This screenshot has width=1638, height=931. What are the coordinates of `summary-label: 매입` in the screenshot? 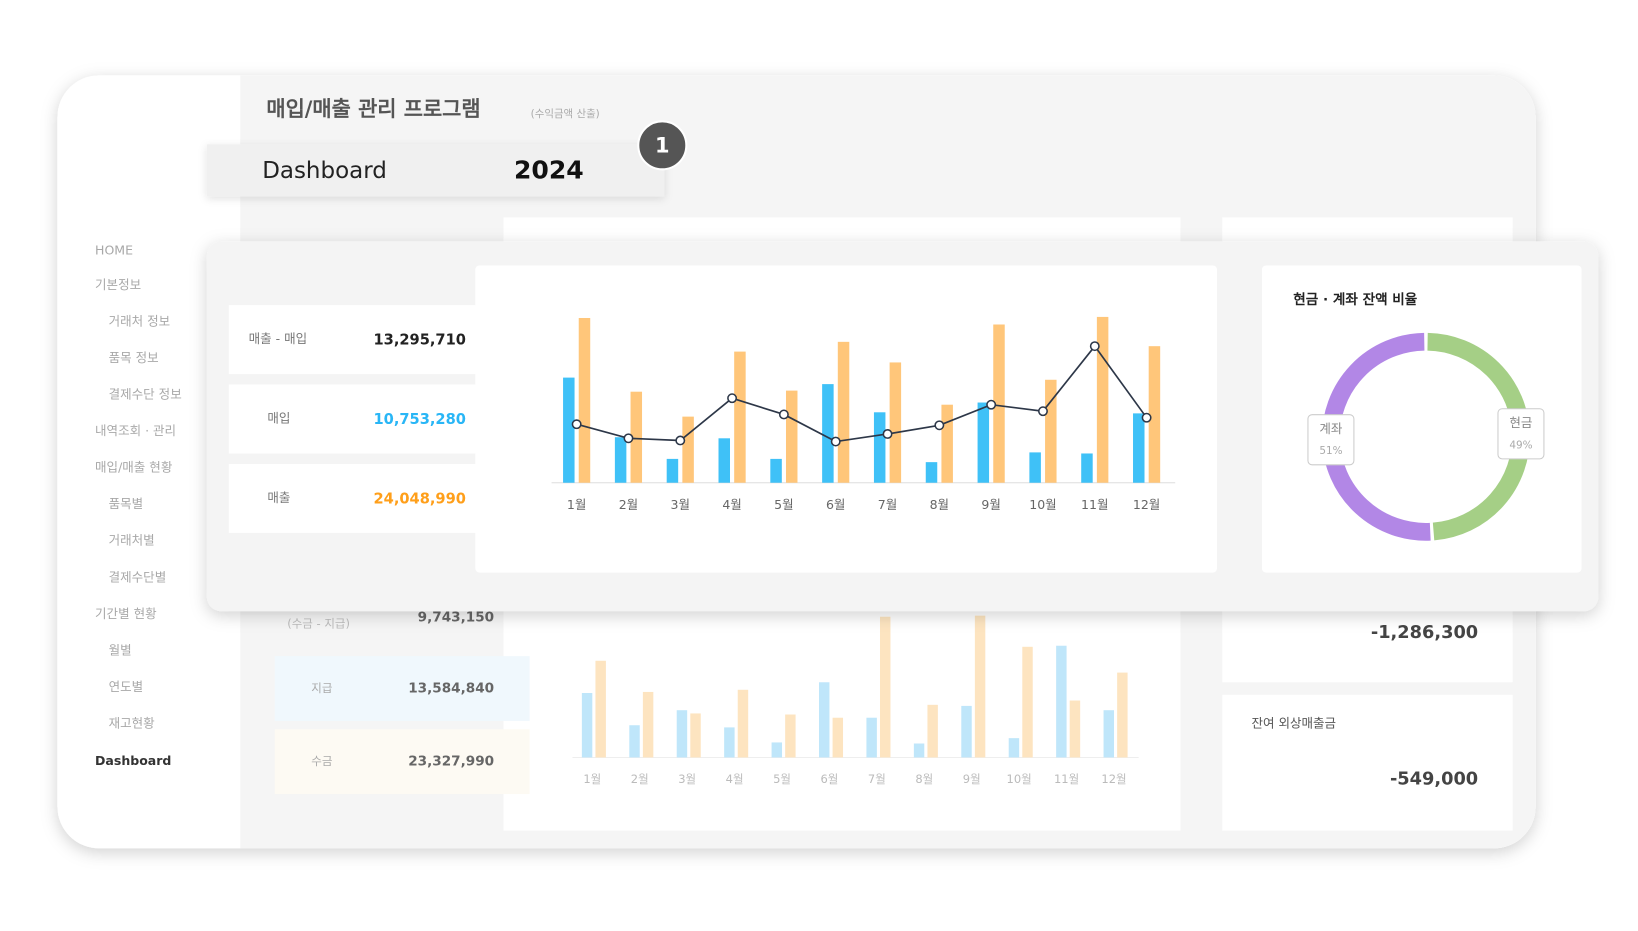 It's located at (278, 418).